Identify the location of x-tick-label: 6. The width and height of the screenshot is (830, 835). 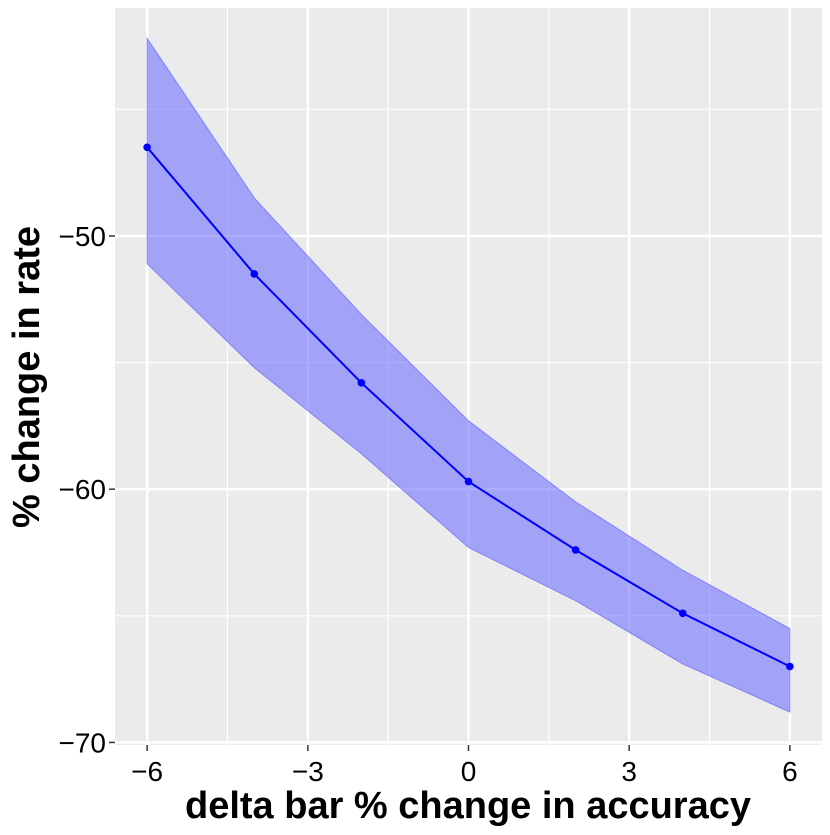
(790, 771).